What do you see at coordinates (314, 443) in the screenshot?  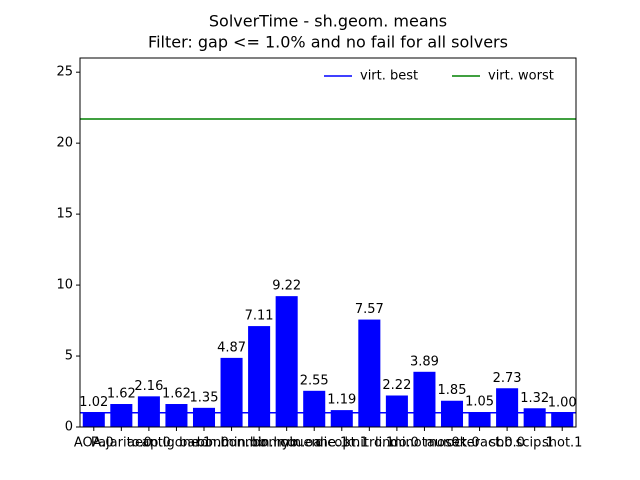 I see `x-tick-label: couenne.1` at bounding box center [314, 443].